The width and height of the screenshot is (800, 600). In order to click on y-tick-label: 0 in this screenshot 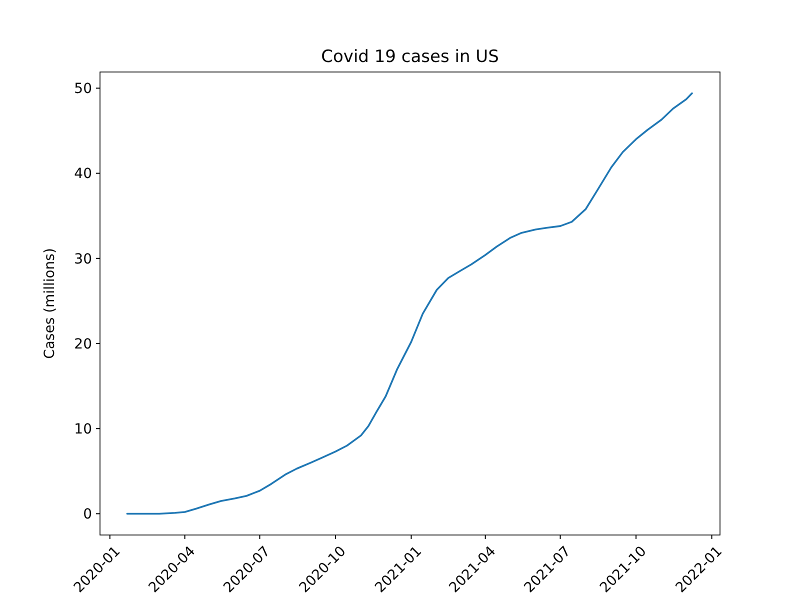, I will do `click(87, 514)`.